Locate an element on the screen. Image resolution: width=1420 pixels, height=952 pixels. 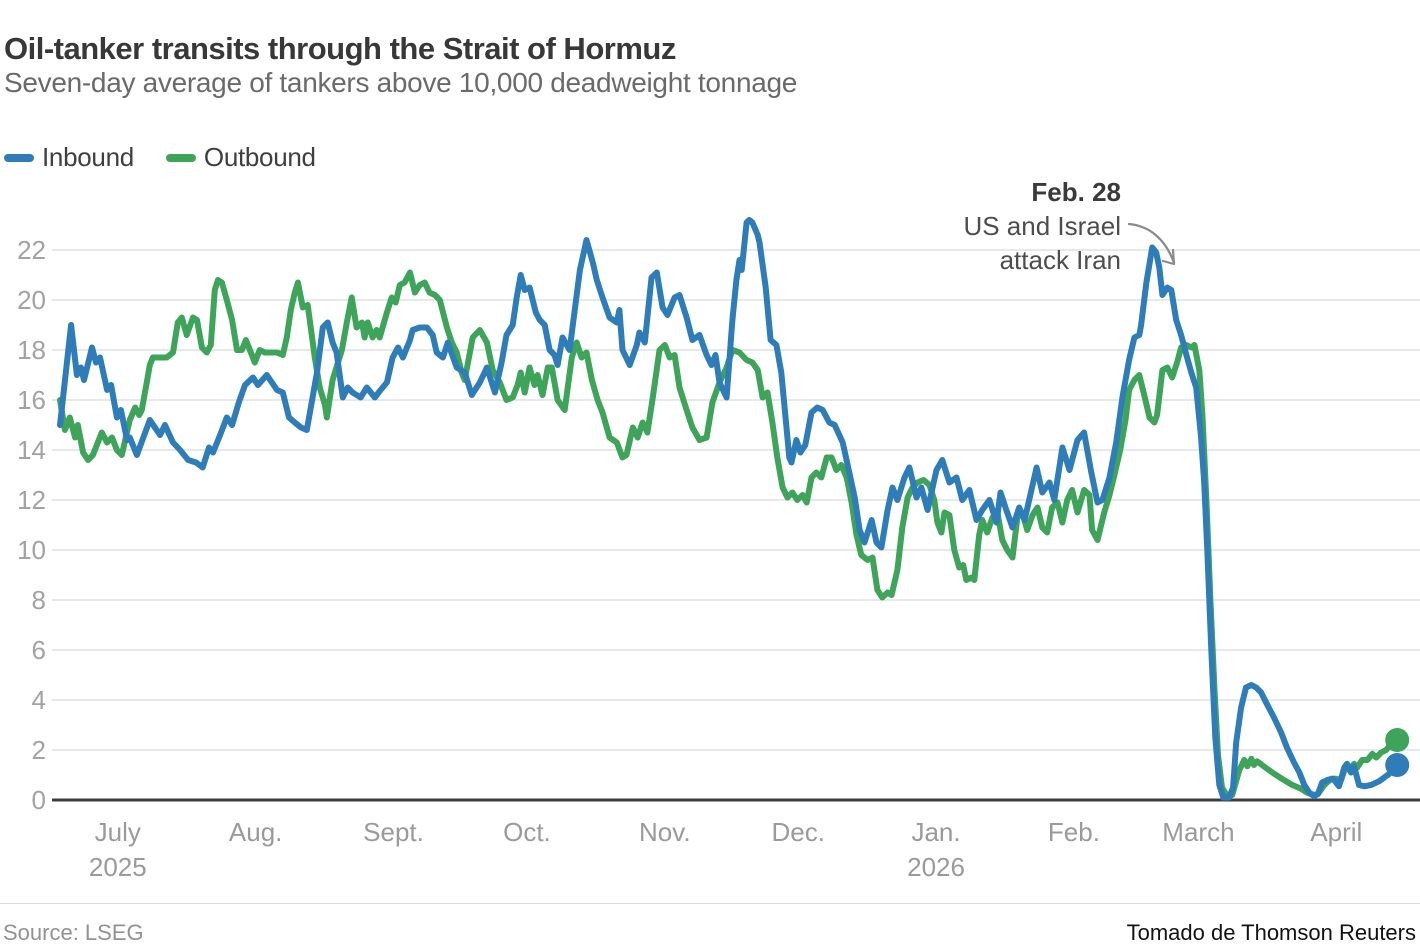
x-tick-label: Oct. is located at coordinates (527, 832).